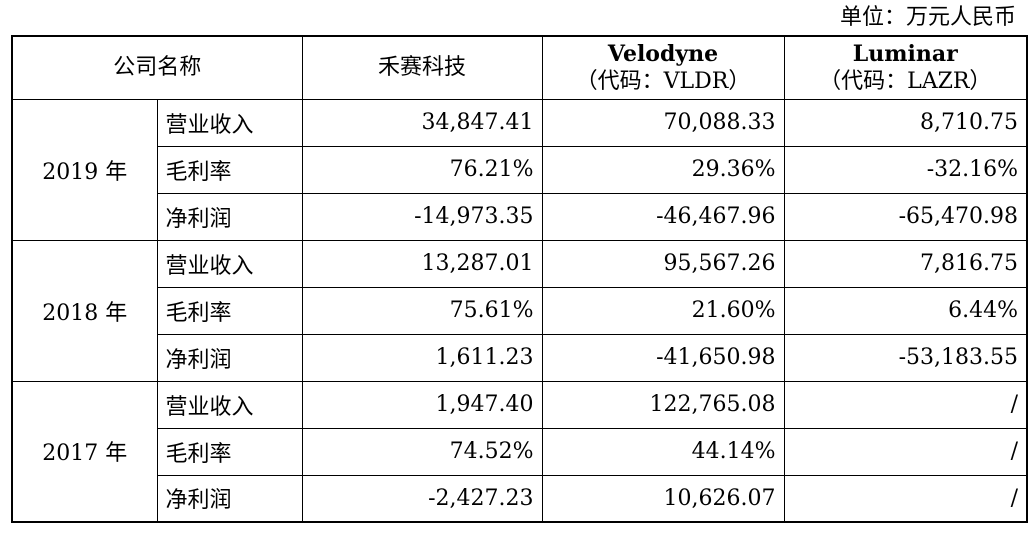  What do you see at coordinates (422, 216) in the screenshot?
I see `value-cell: -14,973.35` at bounding box center [422, 216].